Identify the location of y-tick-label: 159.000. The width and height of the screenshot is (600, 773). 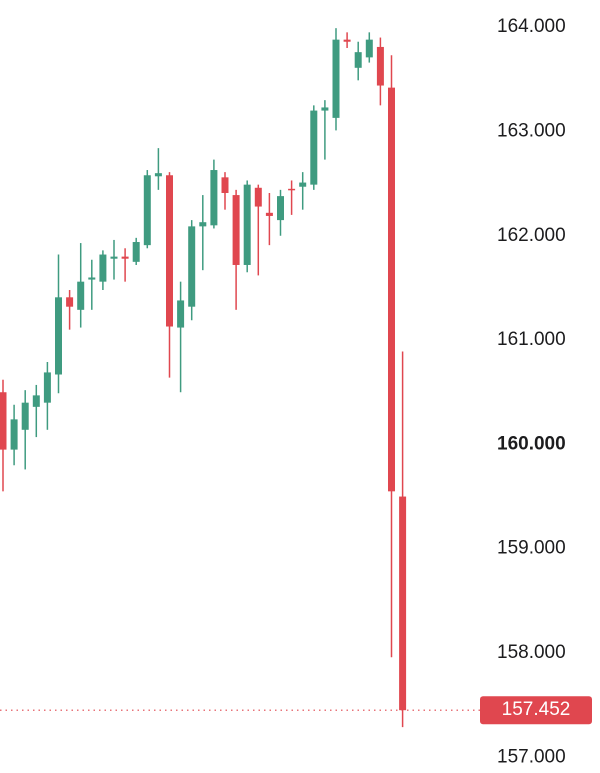
(531, 548).